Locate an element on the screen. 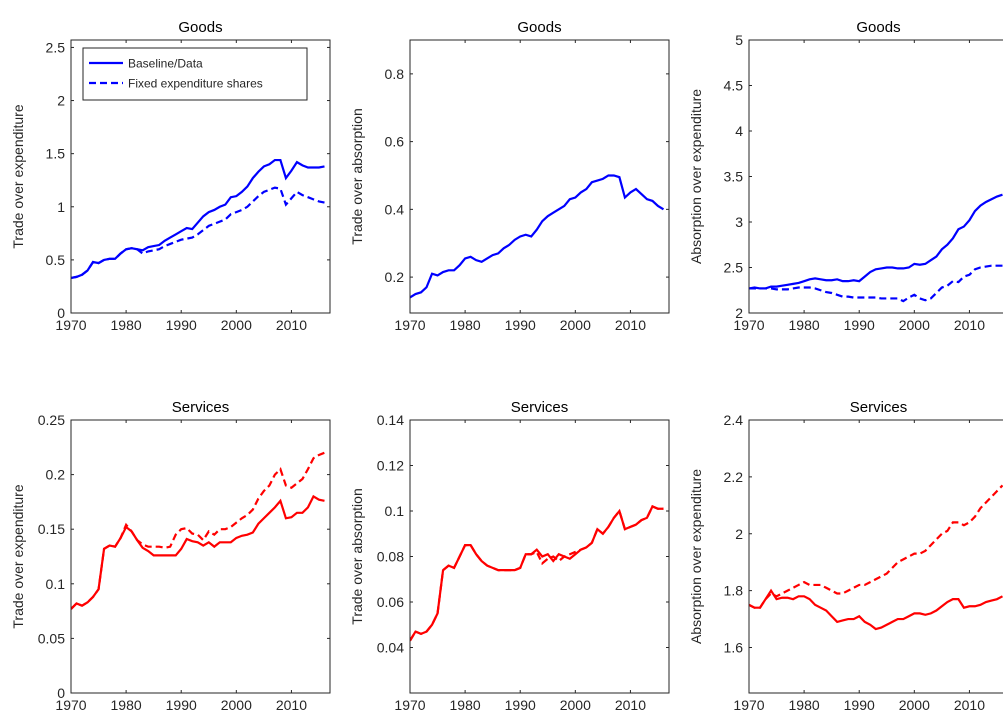 This screenshot has height=721, width=1003. y-tick-label: 2.4 is located at coordinates (734, 420).